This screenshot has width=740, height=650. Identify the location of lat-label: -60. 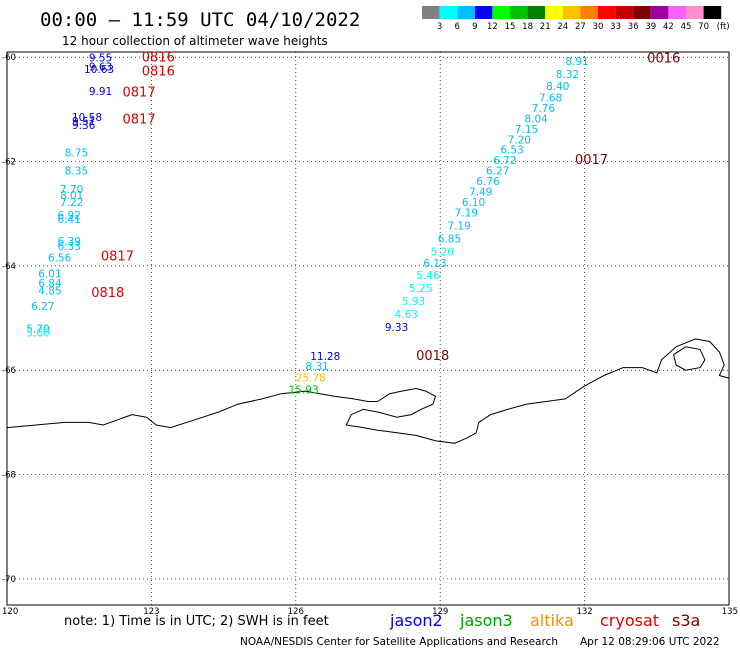
(9, 58).